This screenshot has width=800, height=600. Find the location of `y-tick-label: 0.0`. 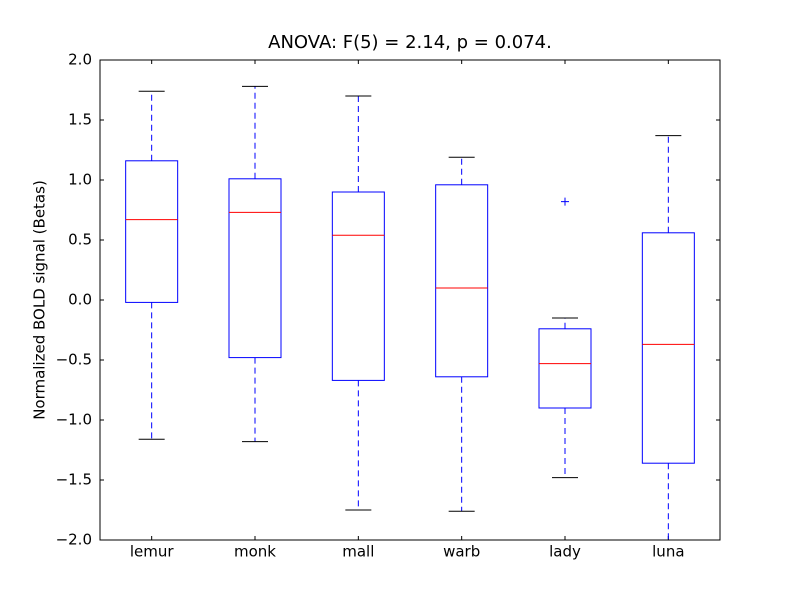

y-tick-label: 0.0 is located at coordinates (80, 300).